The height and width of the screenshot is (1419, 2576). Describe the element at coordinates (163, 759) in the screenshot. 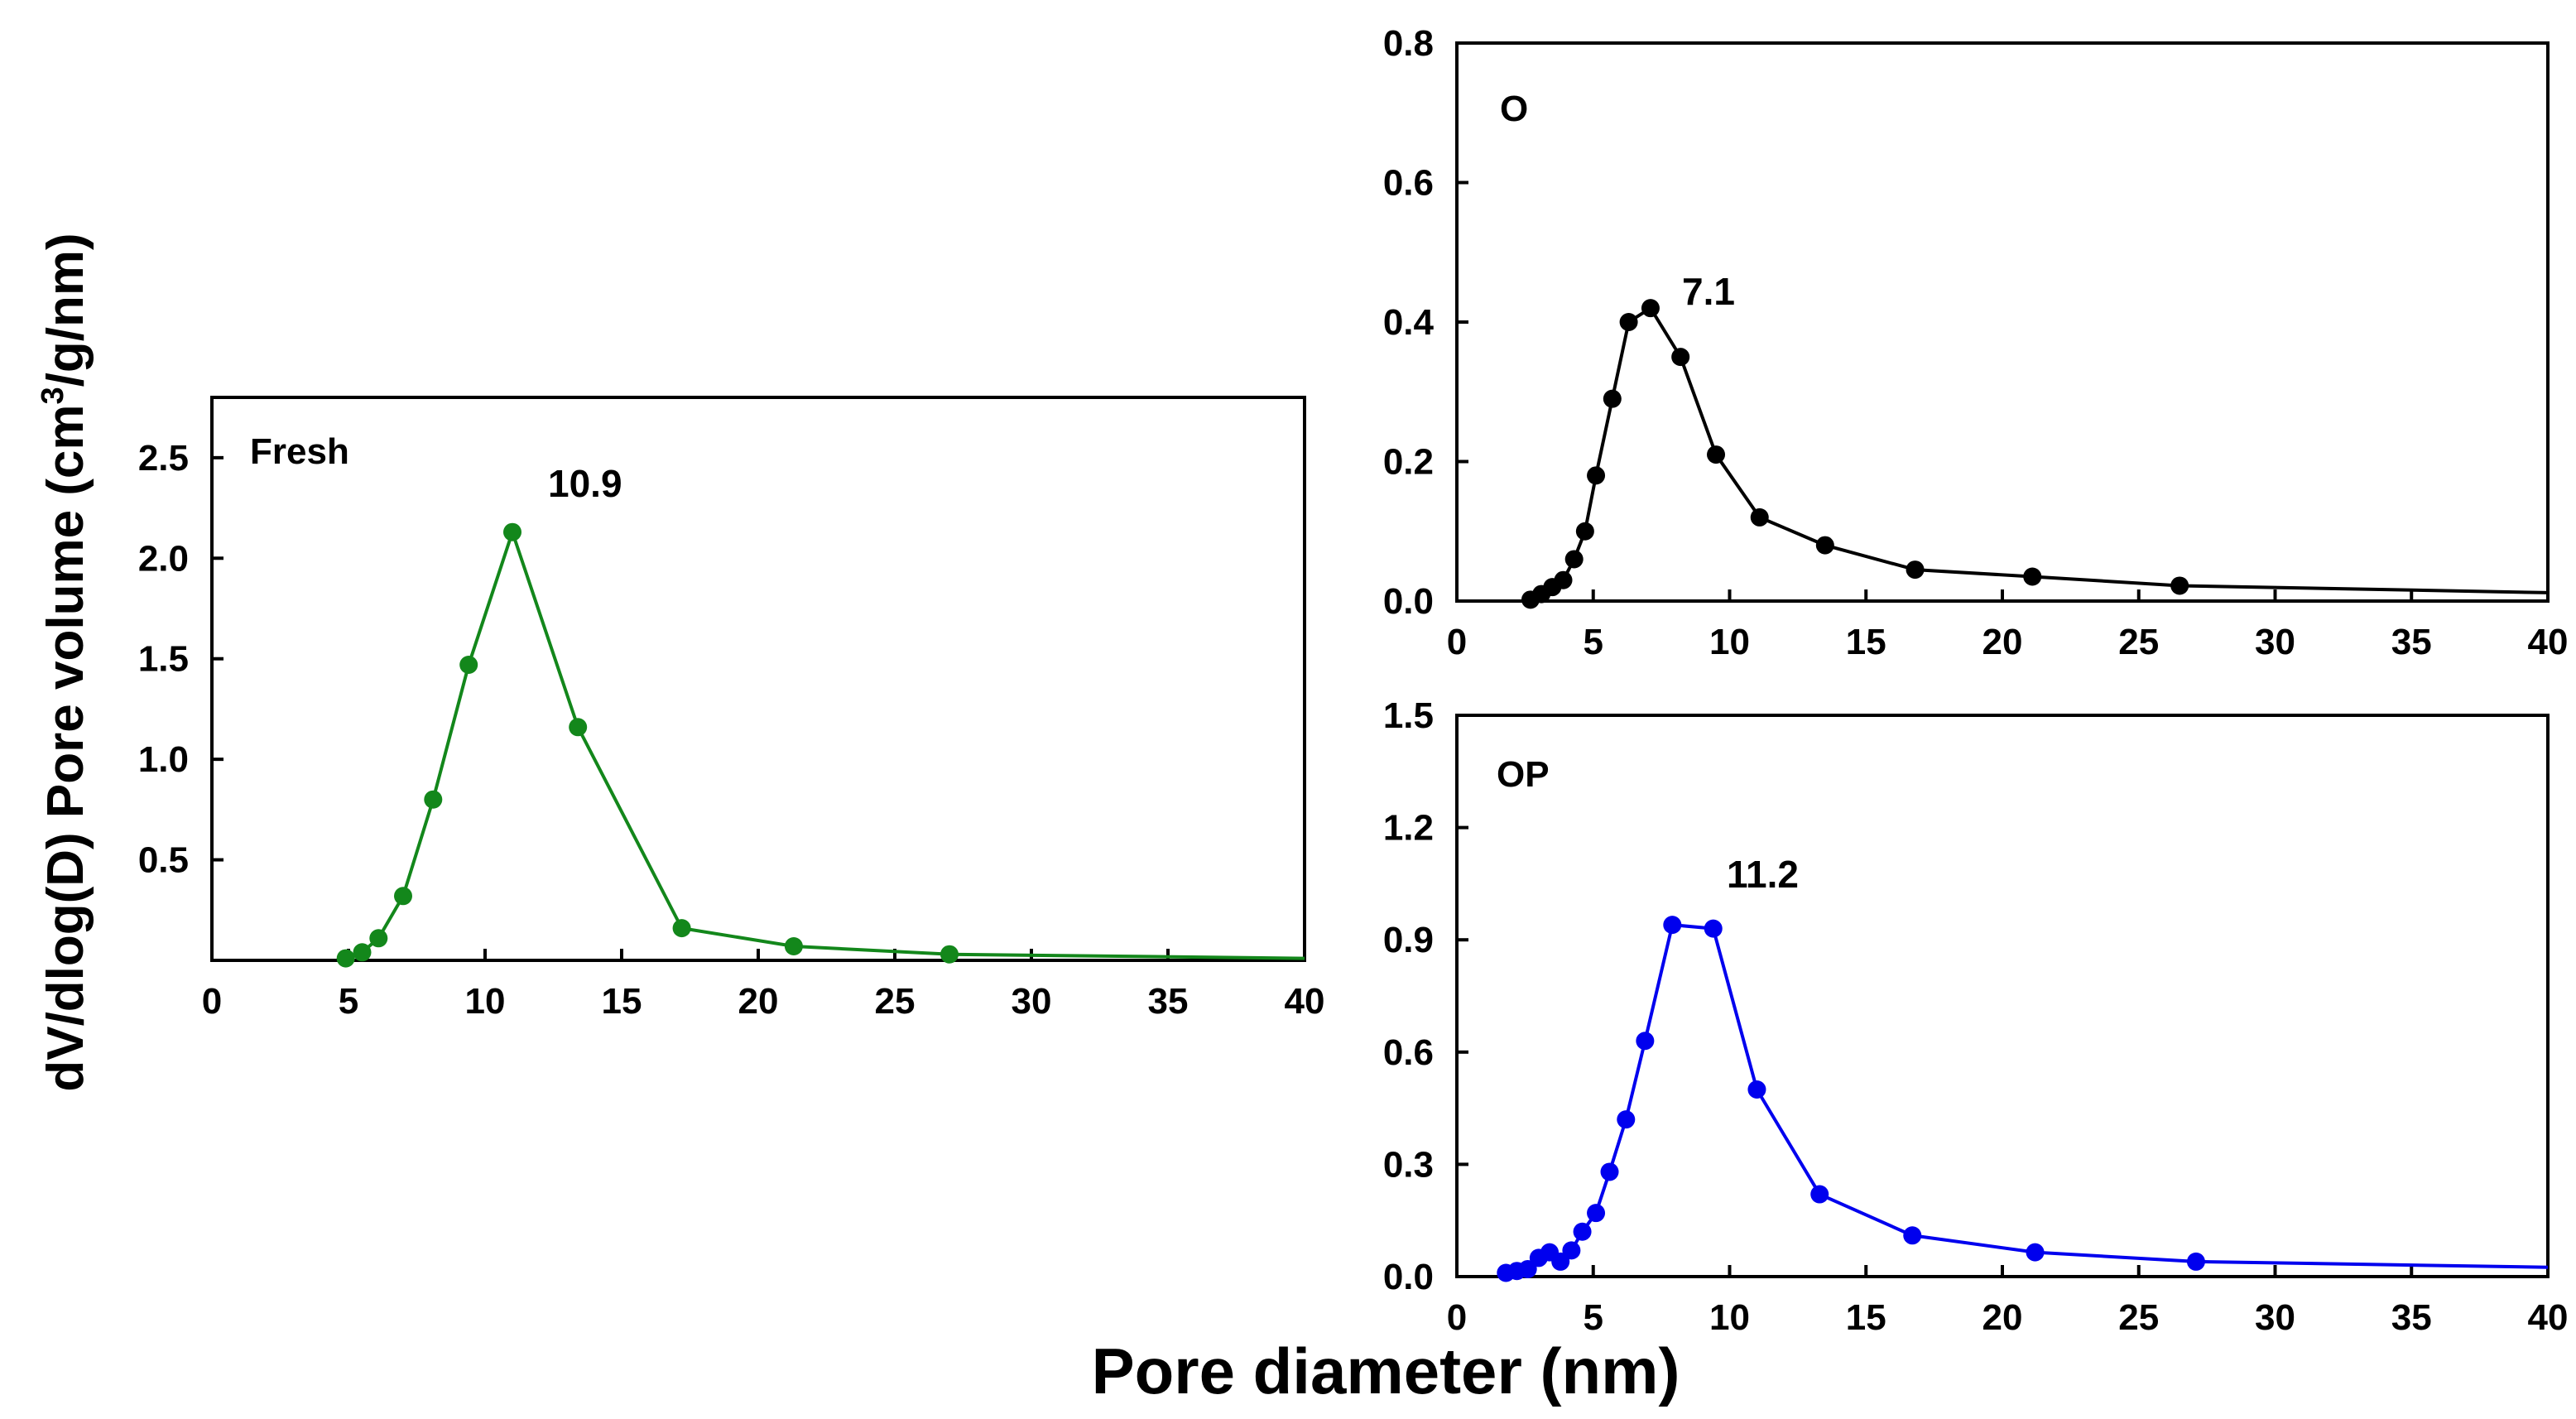

I see `panel-fresh-ytick-label: 1.0` at that location.